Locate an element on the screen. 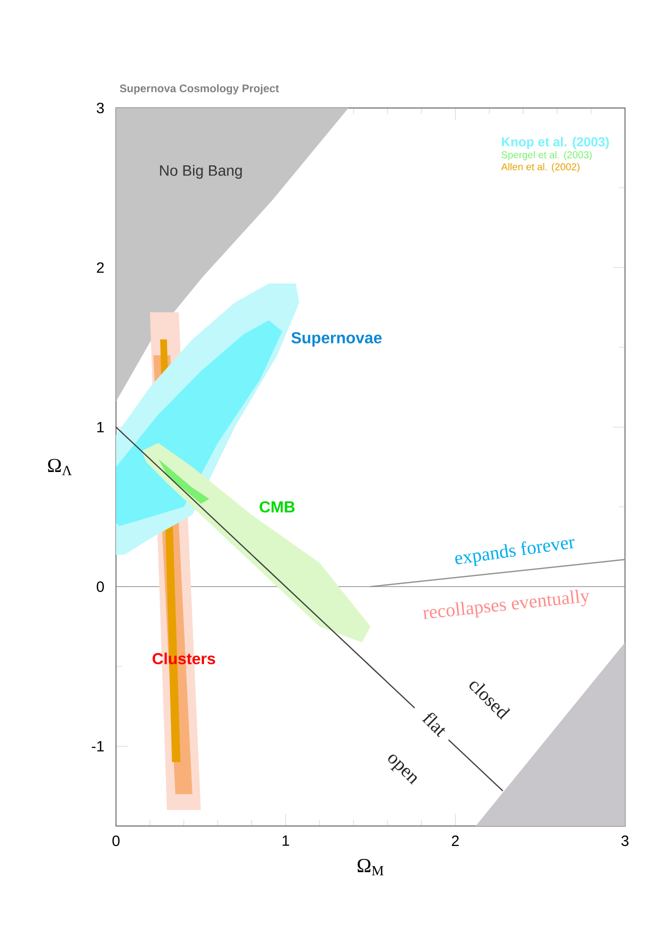 The height and width of the screenshot is (951, 668). y-axis-title: Ω$_{Λ}$ is located at coordinates (60, 467).